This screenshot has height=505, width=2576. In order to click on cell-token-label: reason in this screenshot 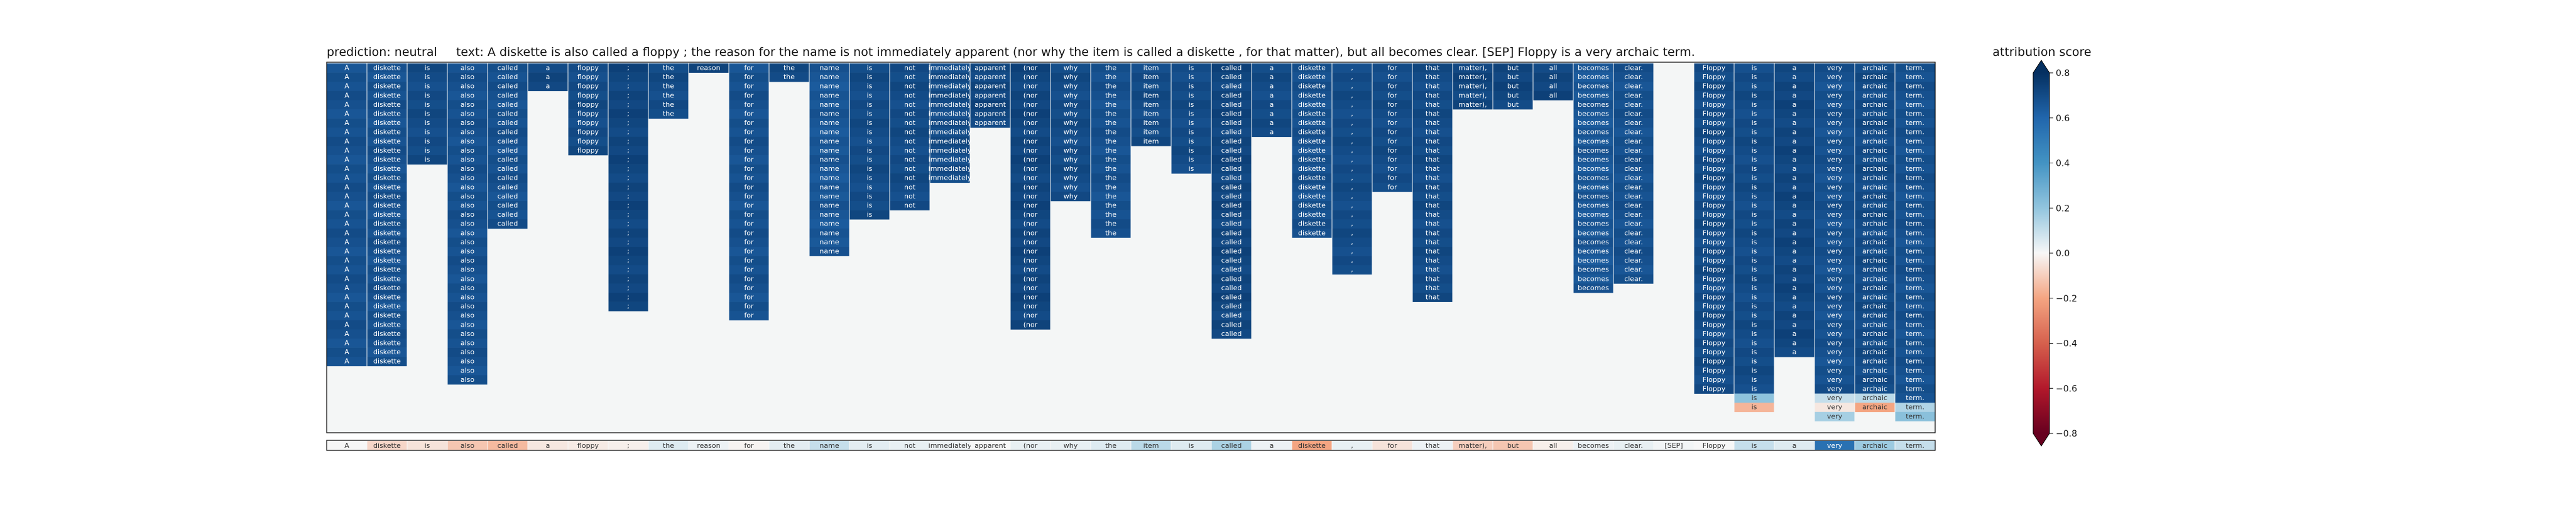, I will do `click(709, 68)`.